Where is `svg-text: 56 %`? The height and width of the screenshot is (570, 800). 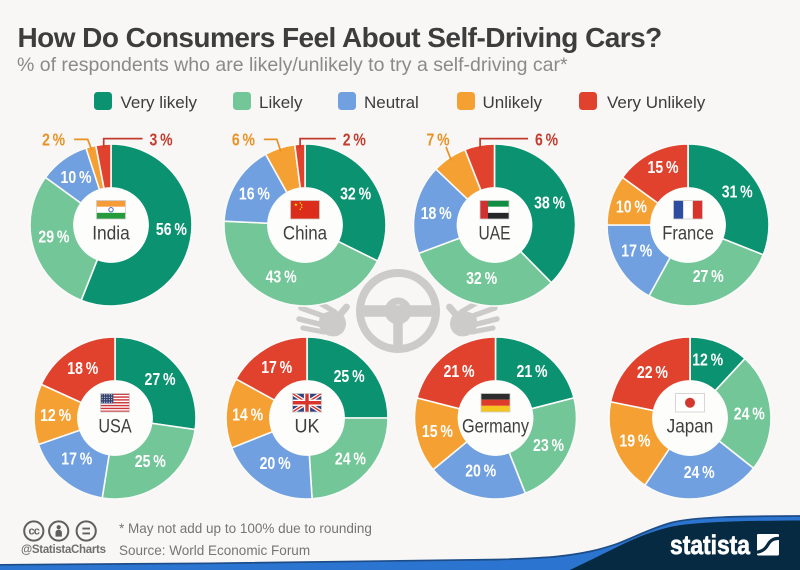 svg-text: 56 % is located at coordinates (171, 229).